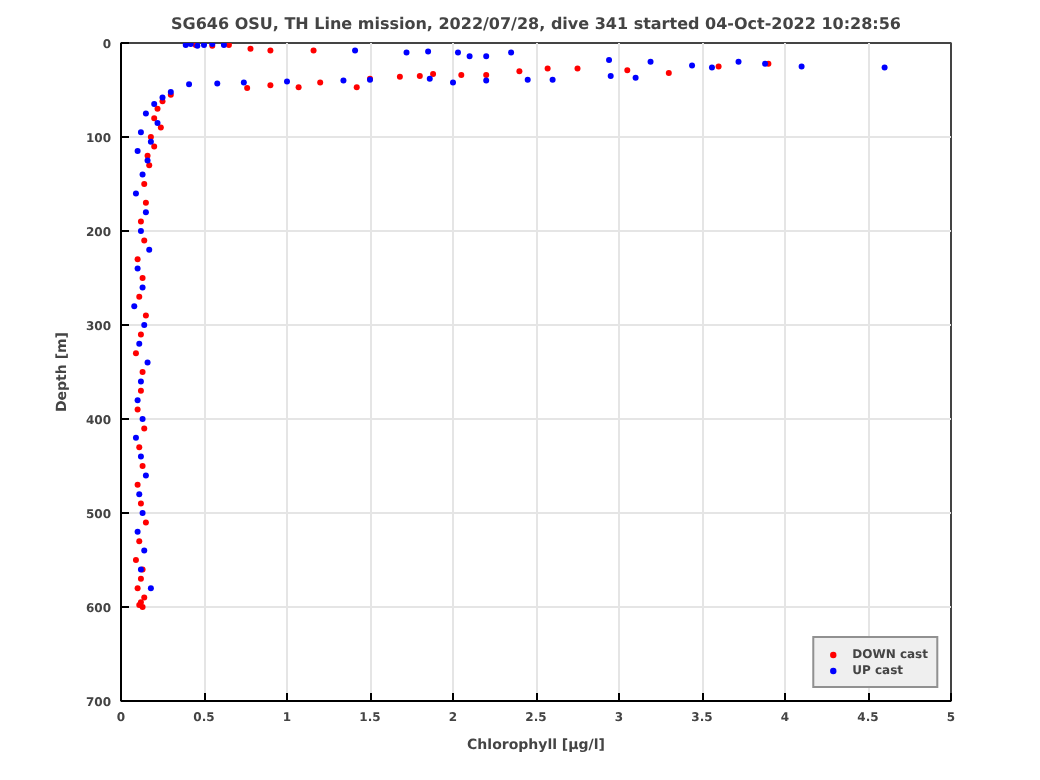 The image size is (1040, 780). Describe the element at coordinates (536, 24) in the screenshot. I see `chart-title: SG646 OSU, TH Line mission, 2022/07/28, dive 341 started 04-Oct-2022 10:28:56` at that location.